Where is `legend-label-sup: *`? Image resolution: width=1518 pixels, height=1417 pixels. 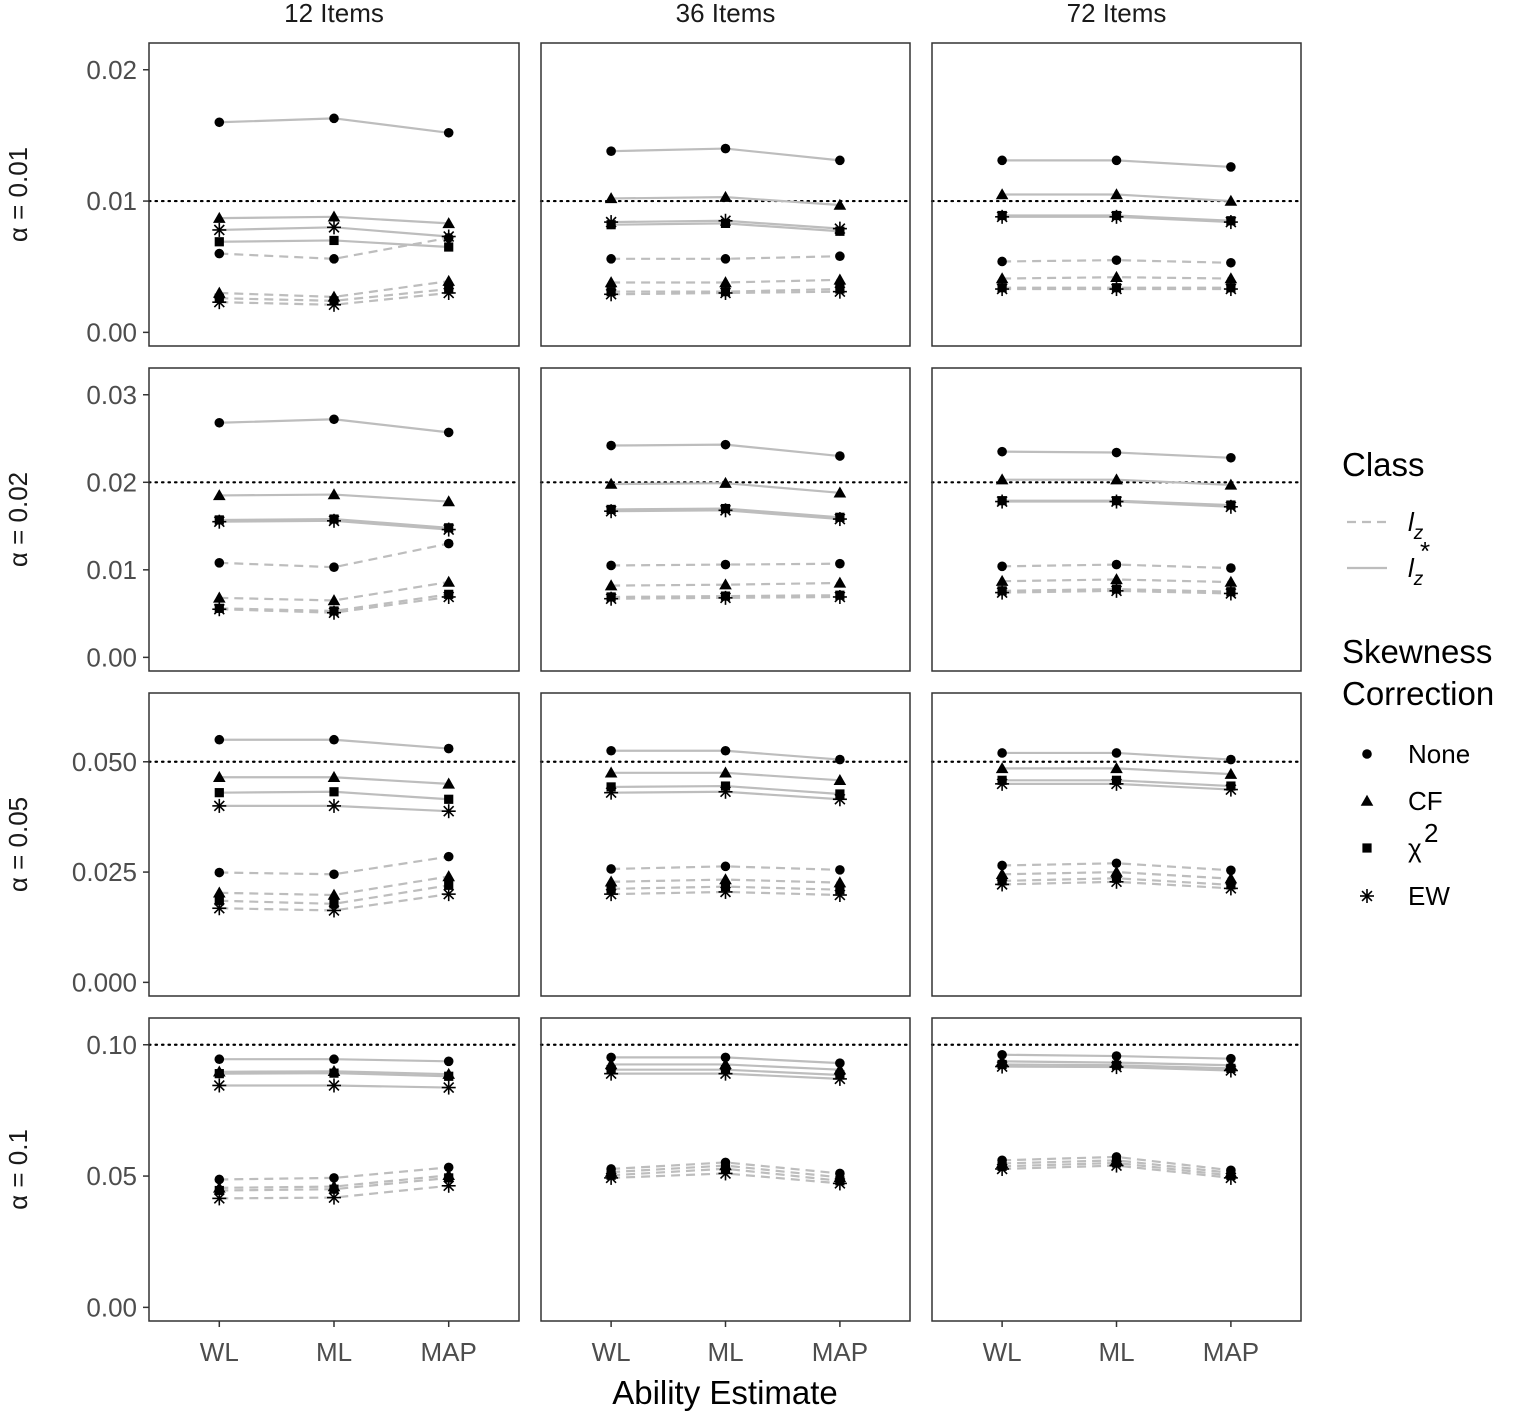 legend-label-sup: * is located at coordinates (1425, 551).